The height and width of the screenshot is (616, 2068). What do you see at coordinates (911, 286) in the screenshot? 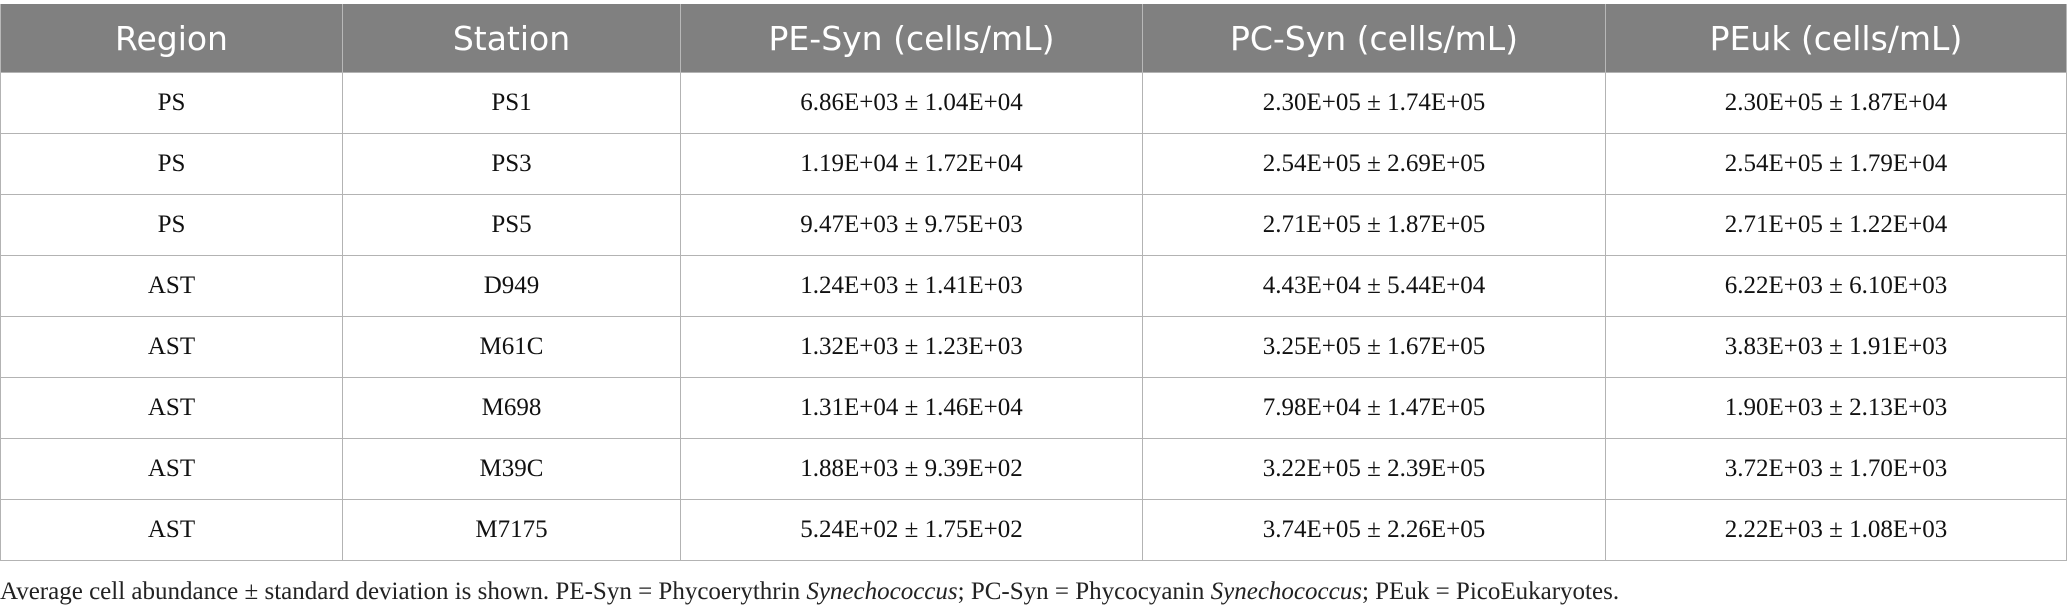
I see `cell-pe-syn: 1.24E+03 ± 1.41E+03` at bounding box center [911, 286].